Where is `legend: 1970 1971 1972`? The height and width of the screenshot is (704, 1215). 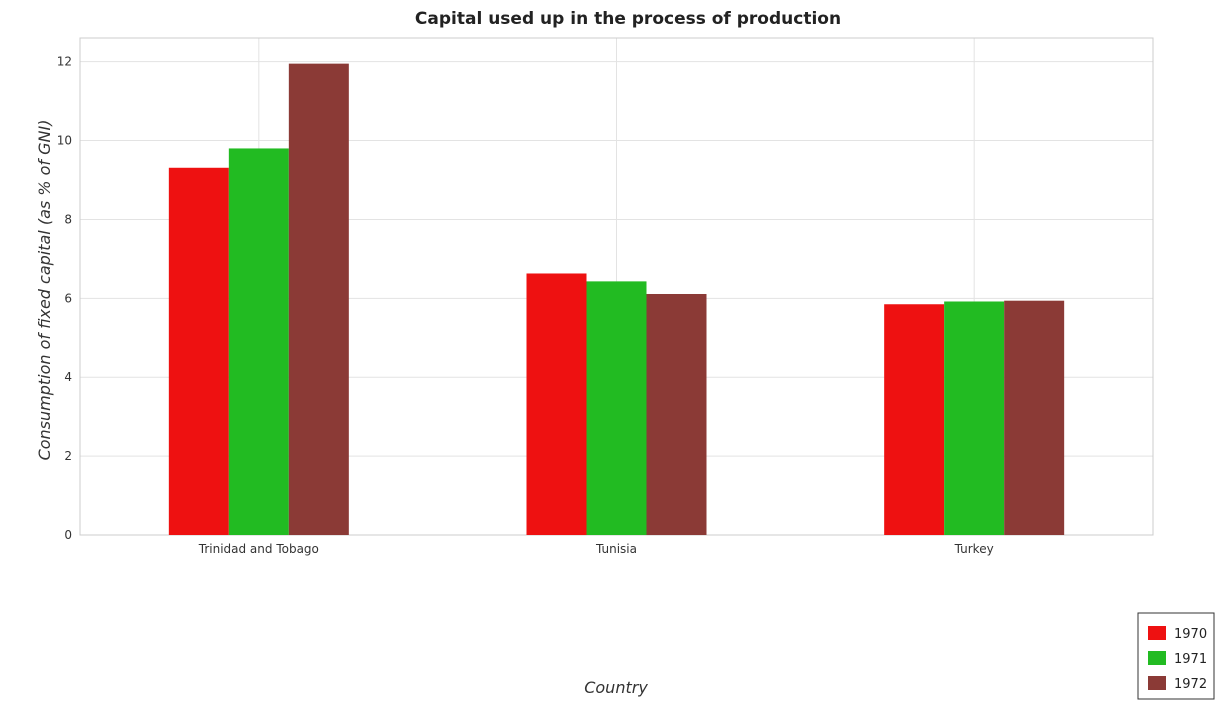
legend: 1970 1971 1972 is located at coordinates (1176, 656).